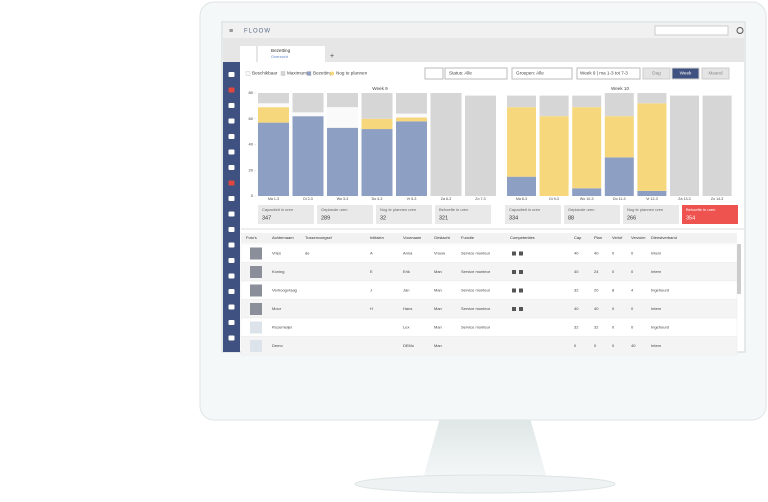 The height and width of the screenshot is (502, 768). What do you see at coordinates (468, 237) in the screenshot?
I see `column-header: Functie` at bounding box center [468, 237].